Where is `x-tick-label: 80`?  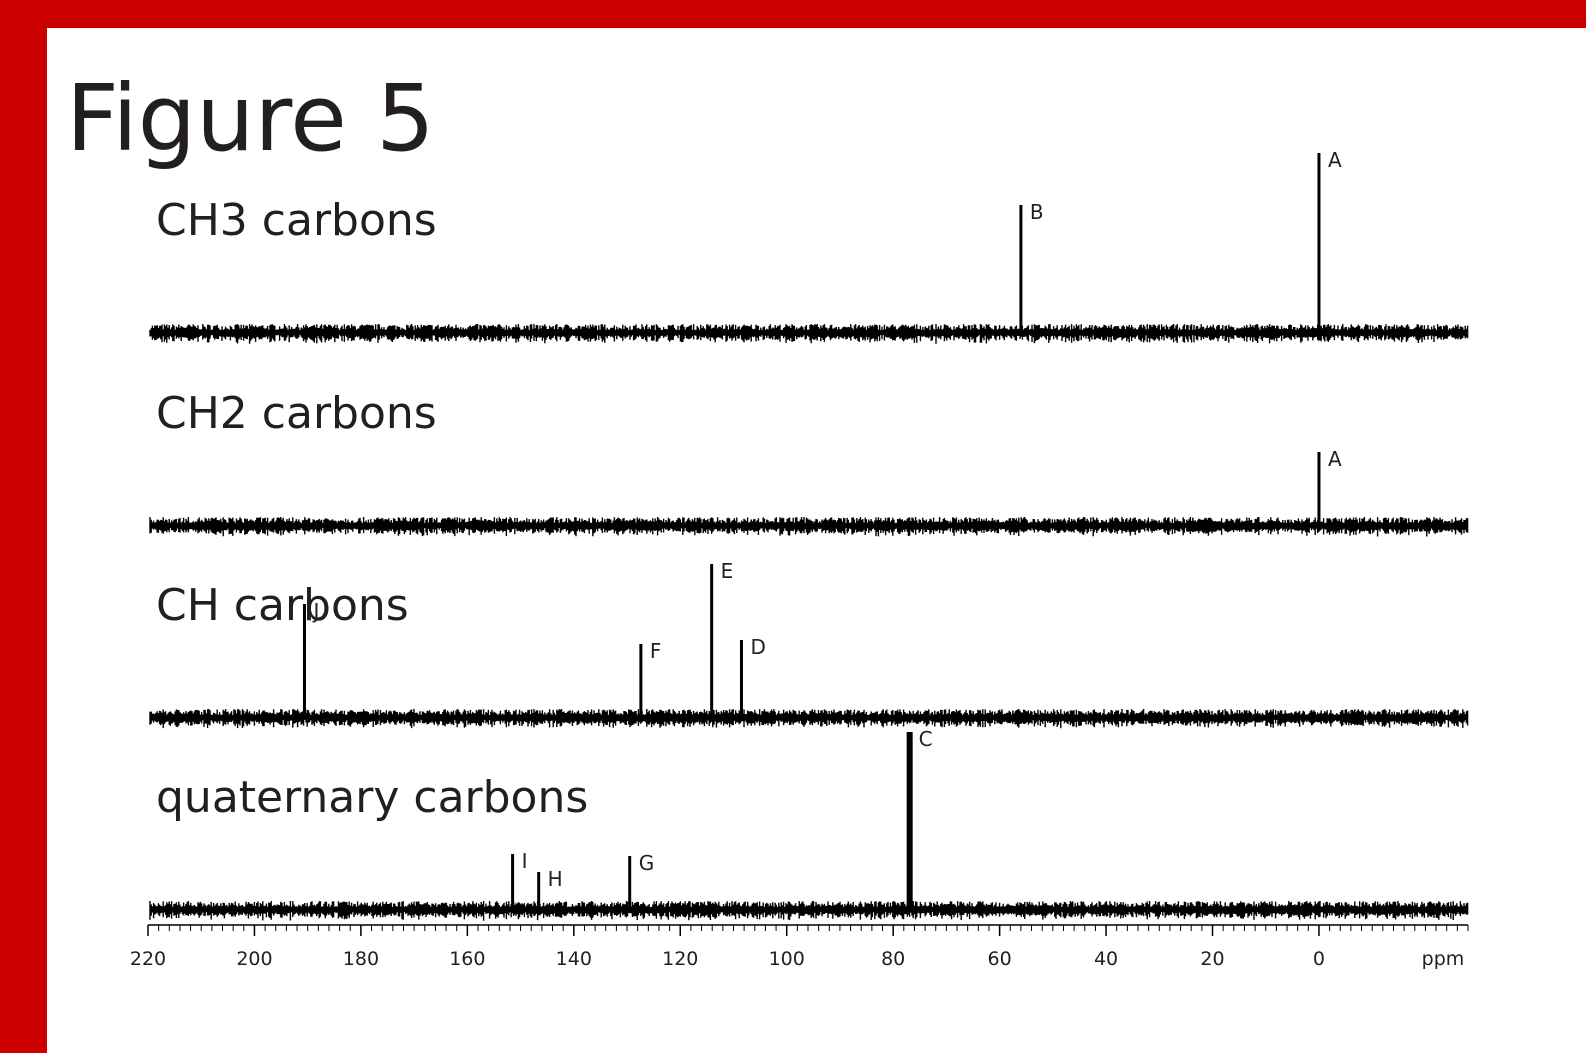
x-tick-label: 80 is located at coordinates (893, 959).